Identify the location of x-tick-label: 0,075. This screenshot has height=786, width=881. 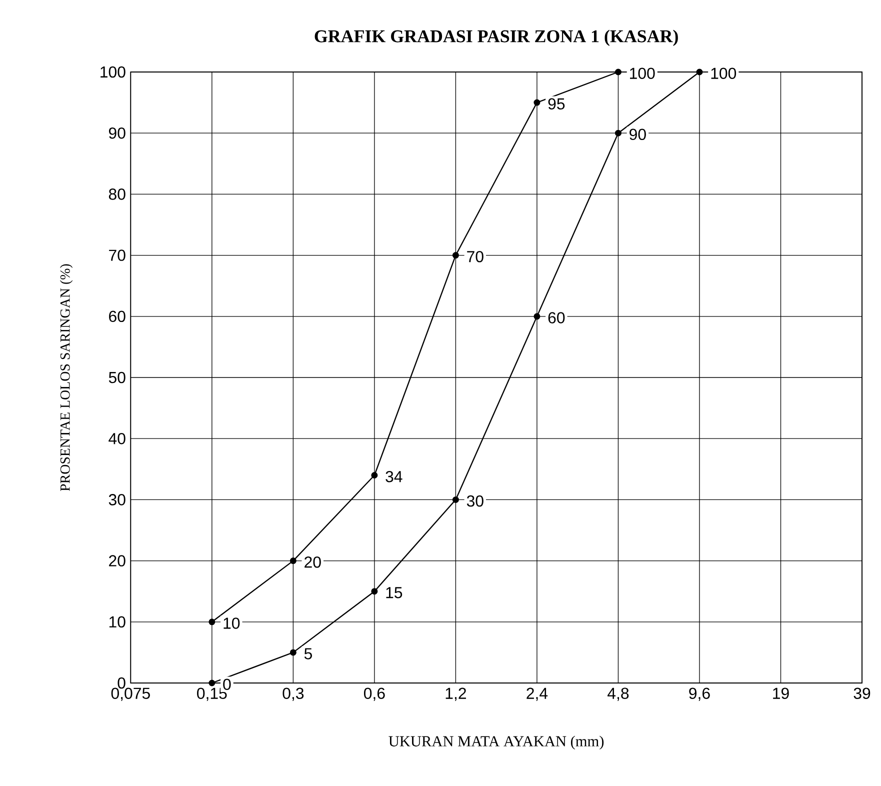
(130, 694).